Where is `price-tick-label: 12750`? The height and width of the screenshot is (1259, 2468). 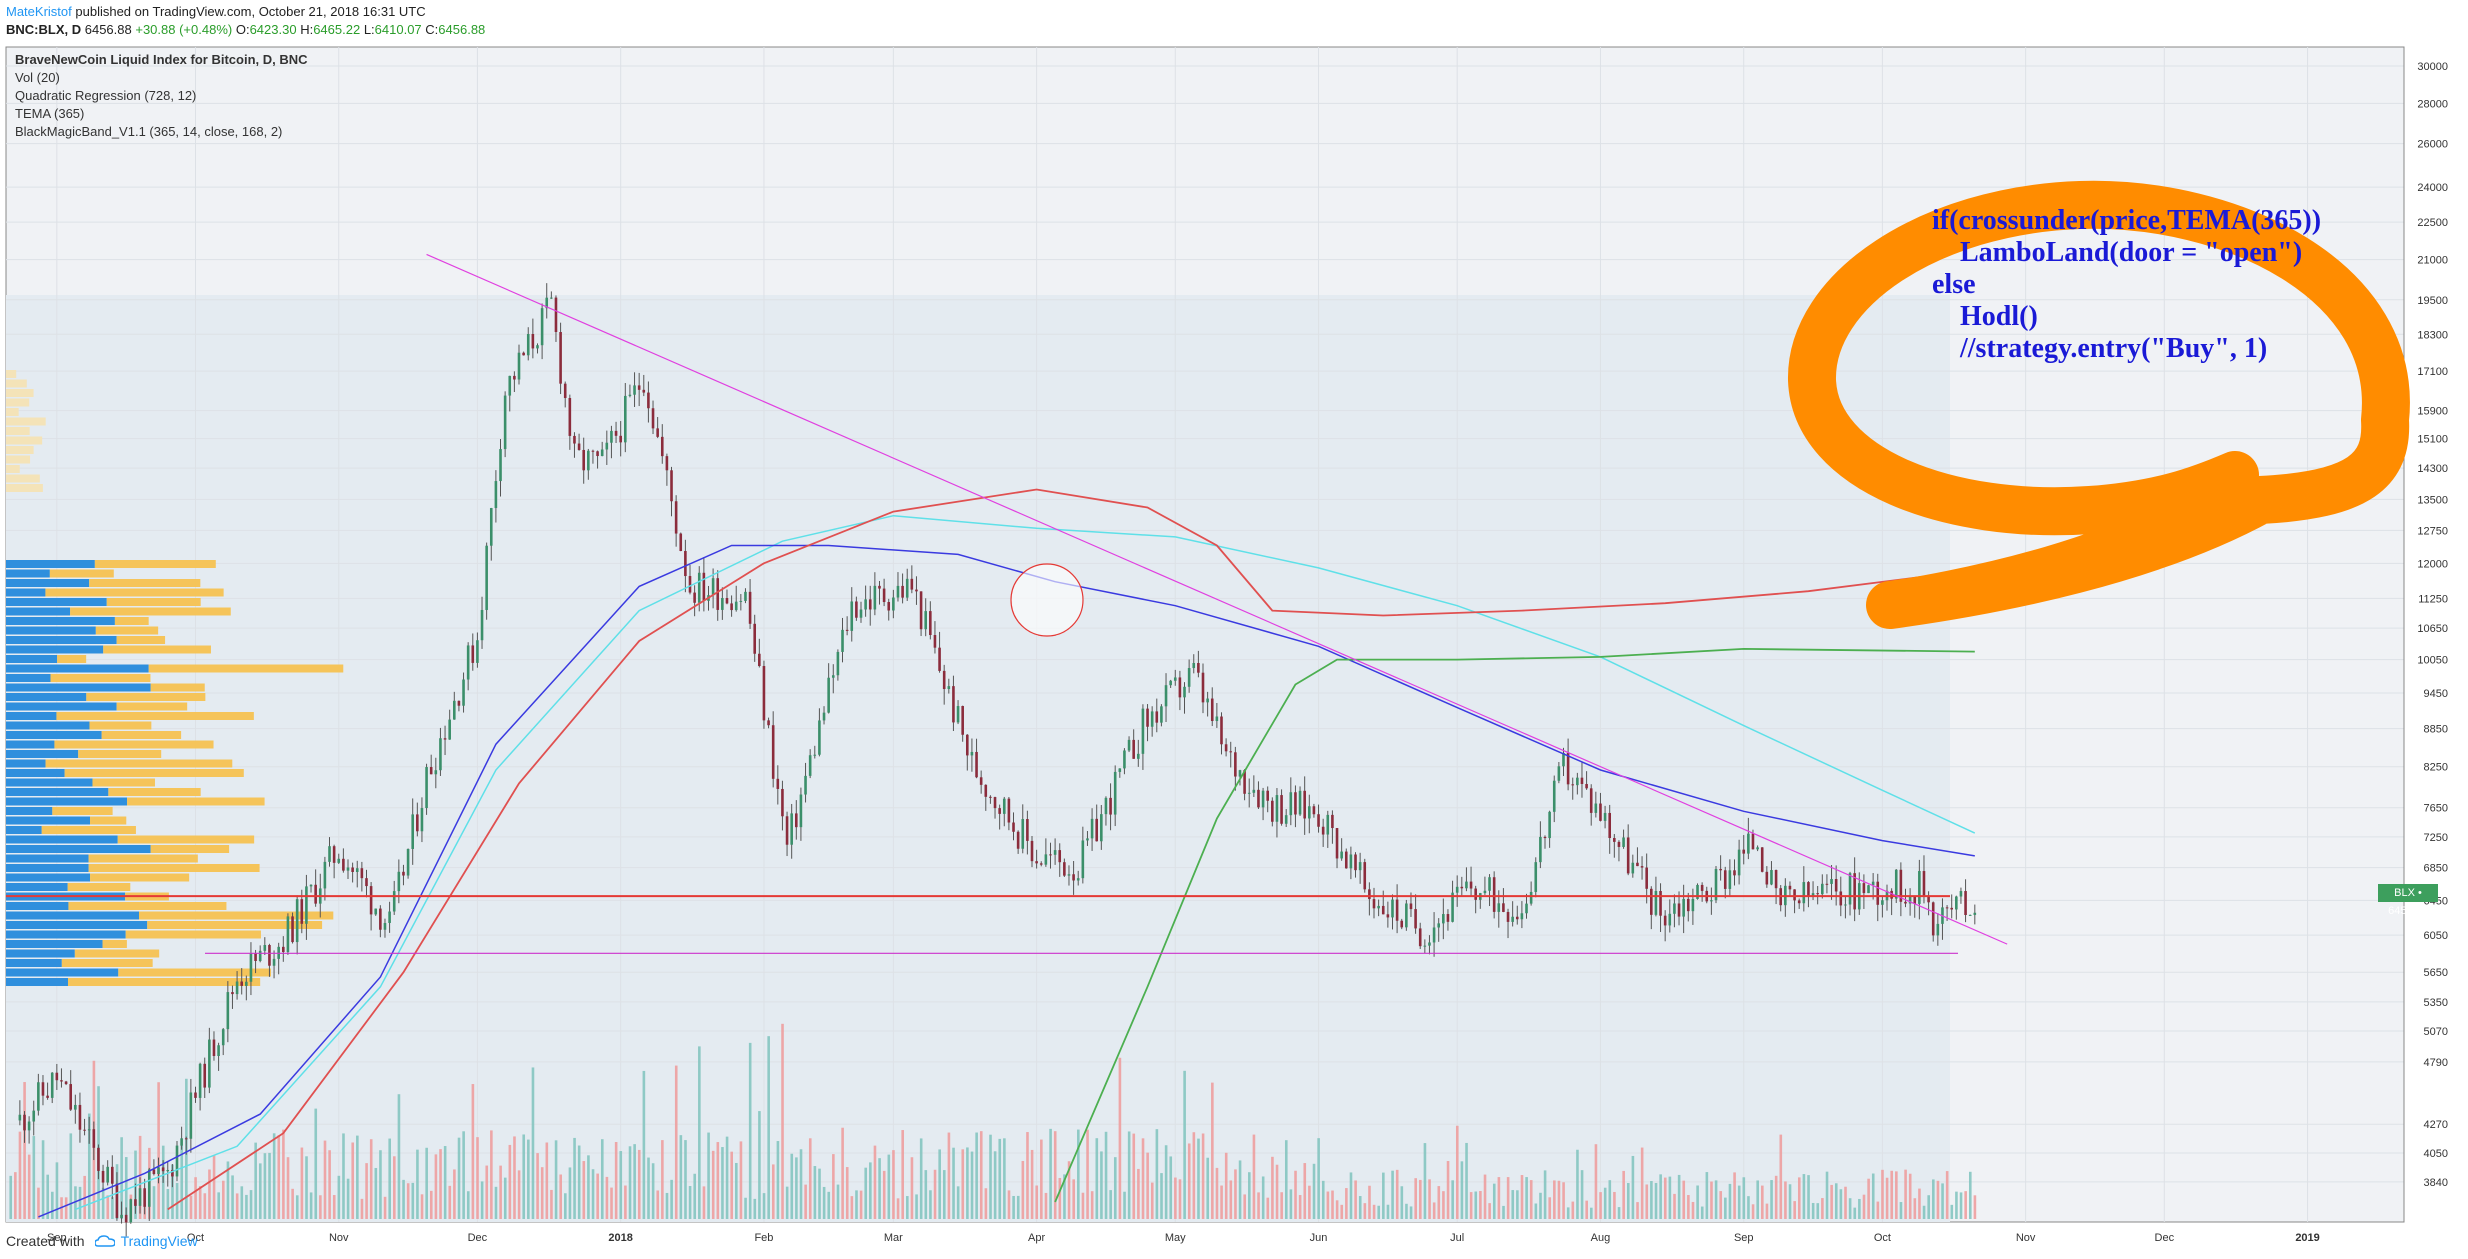
price-tick-label: 12750 is located at coordinates (2432, 531).